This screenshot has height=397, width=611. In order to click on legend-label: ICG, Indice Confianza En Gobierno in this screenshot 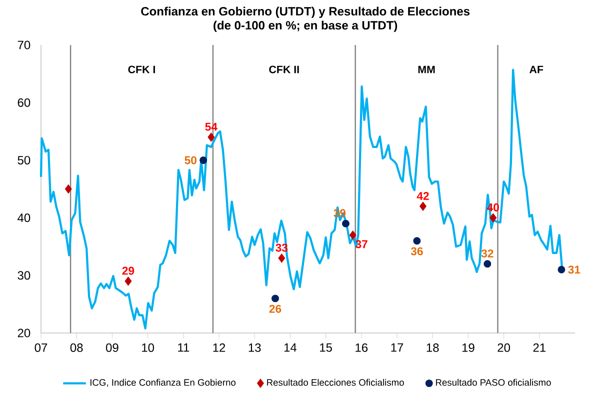, I will do `click(163, 382)`.